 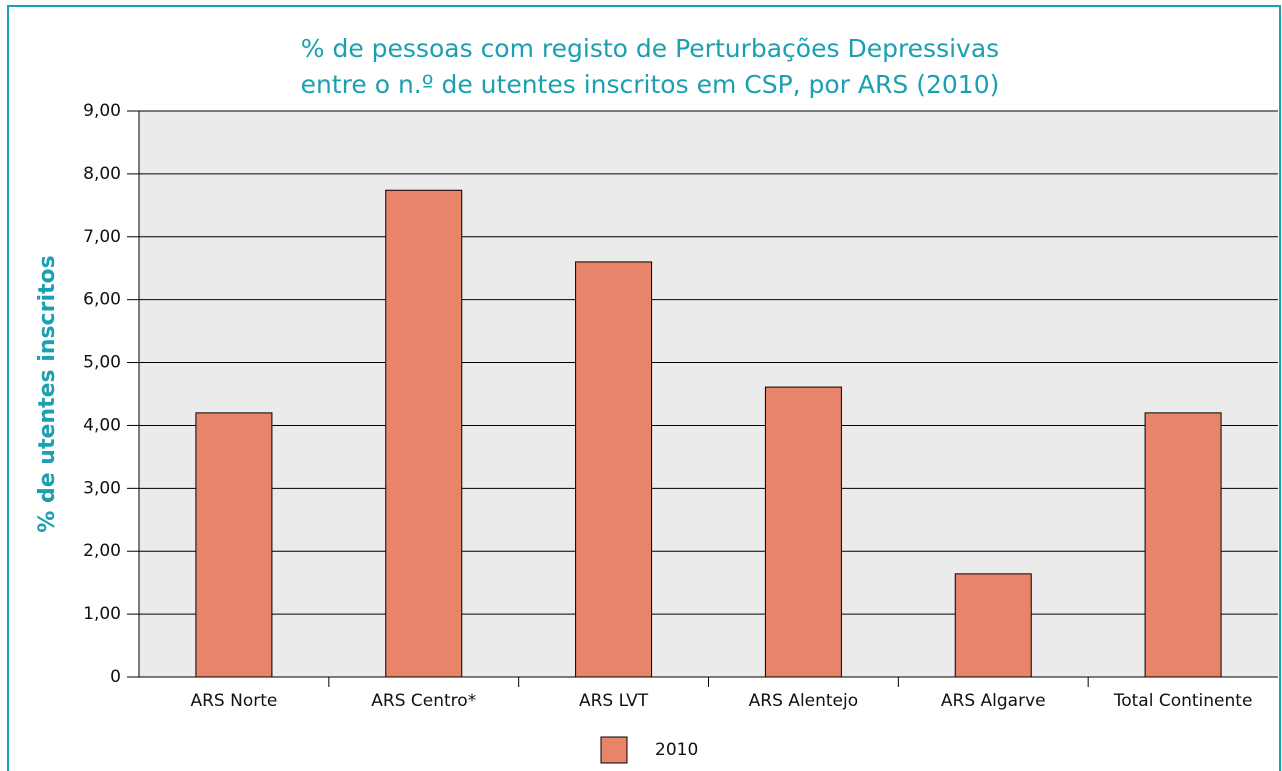 What do you see at coordinates (803, 701) in the screenshot?
I see `x-tick-label: ARS Alentejo` at bounding box center [803, 701].